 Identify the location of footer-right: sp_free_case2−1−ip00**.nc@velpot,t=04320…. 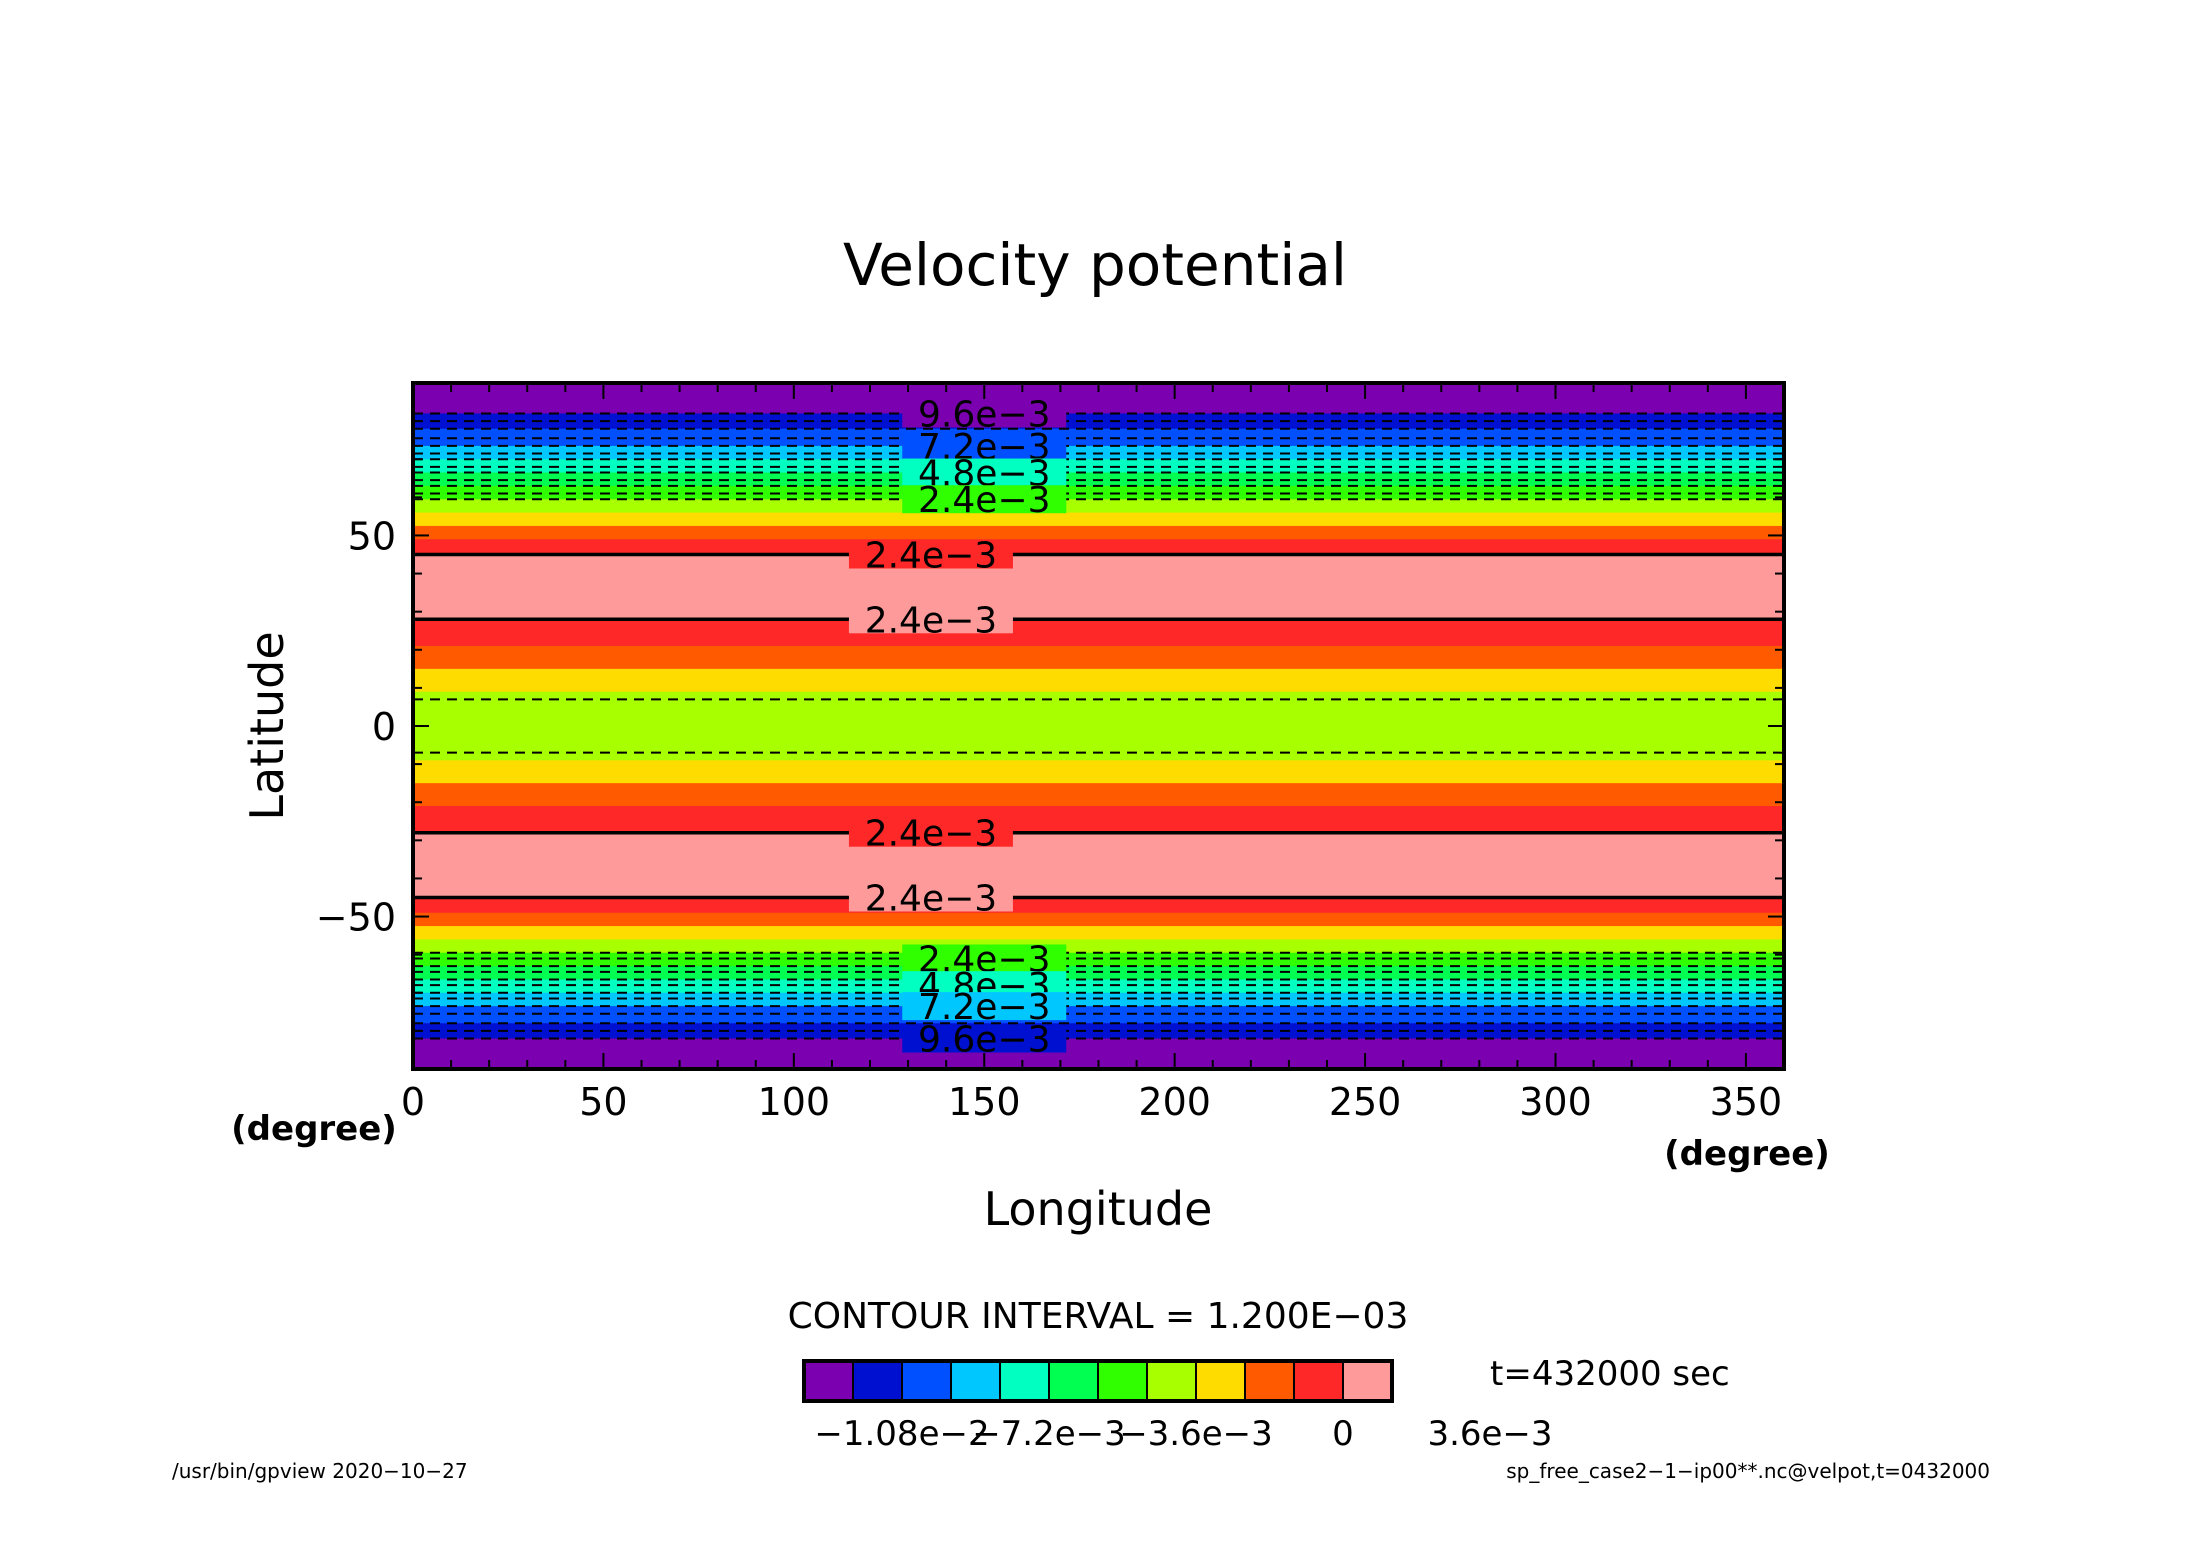
(1748, 1471).